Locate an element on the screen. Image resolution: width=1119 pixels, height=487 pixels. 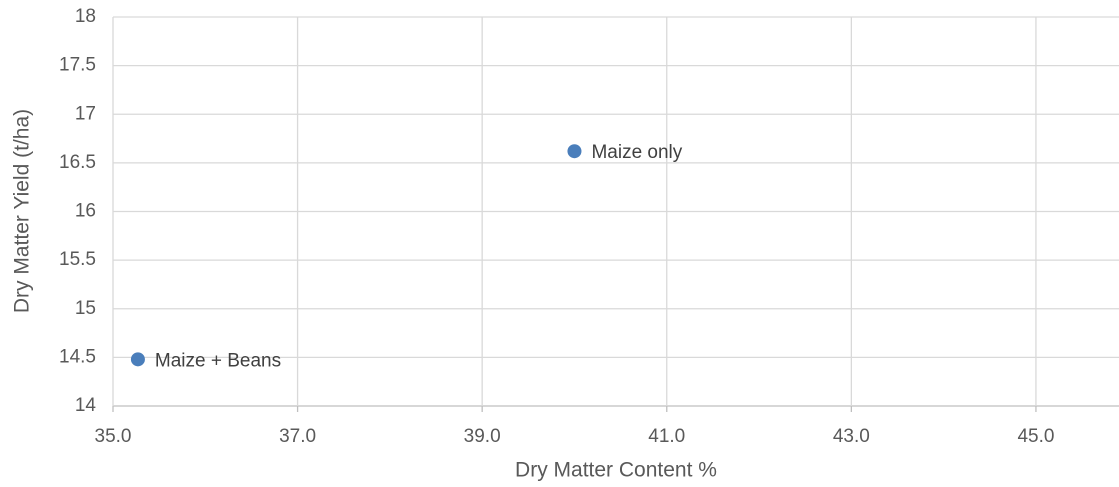
y-tick-label: 15.5 is located at coordinates (77, 259).